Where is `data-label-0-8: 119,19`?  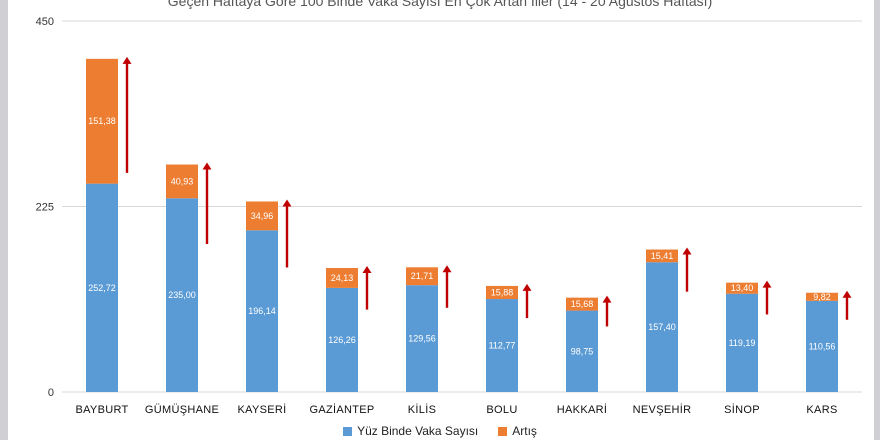 data-label-0-8: 119,19 is located at coordinates (742, 343).